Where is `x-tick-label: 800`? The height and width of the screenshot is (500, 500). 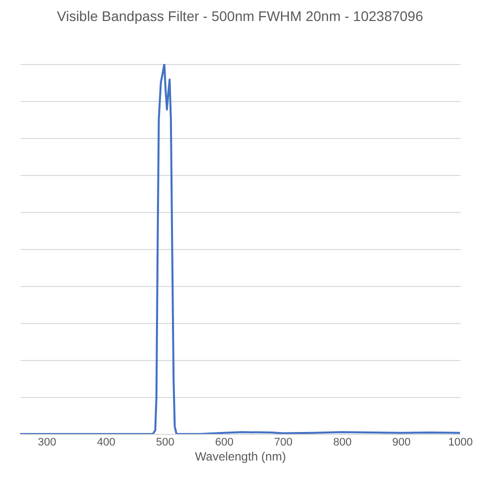 x-tick-label: 800 is located at coordinates (342, 442).